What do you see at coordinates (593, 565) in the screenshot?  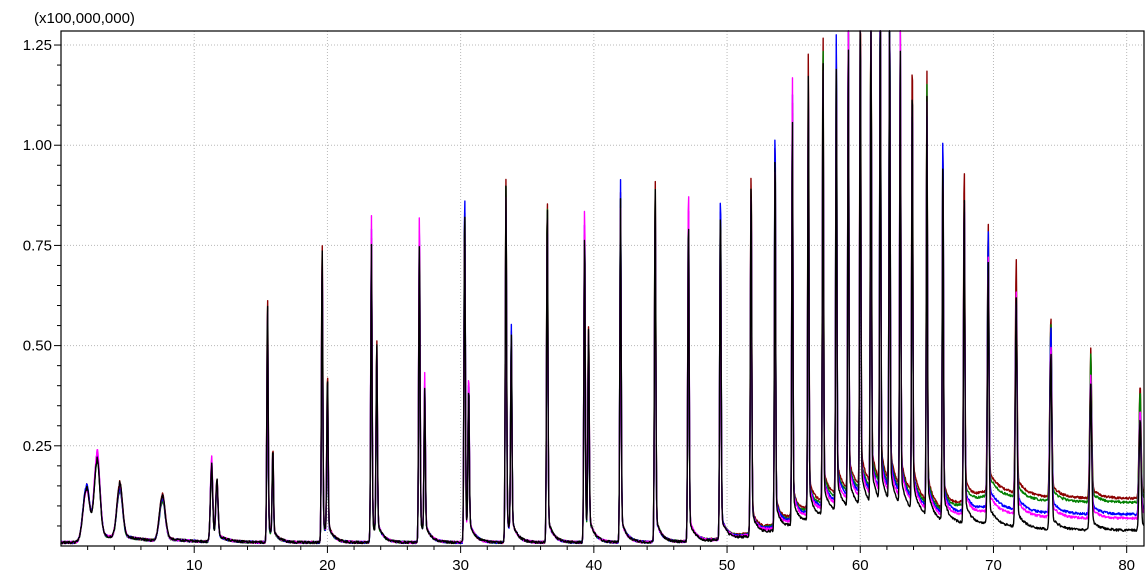 I see `x-tick-label: 40` at bounding box center [593, 565].